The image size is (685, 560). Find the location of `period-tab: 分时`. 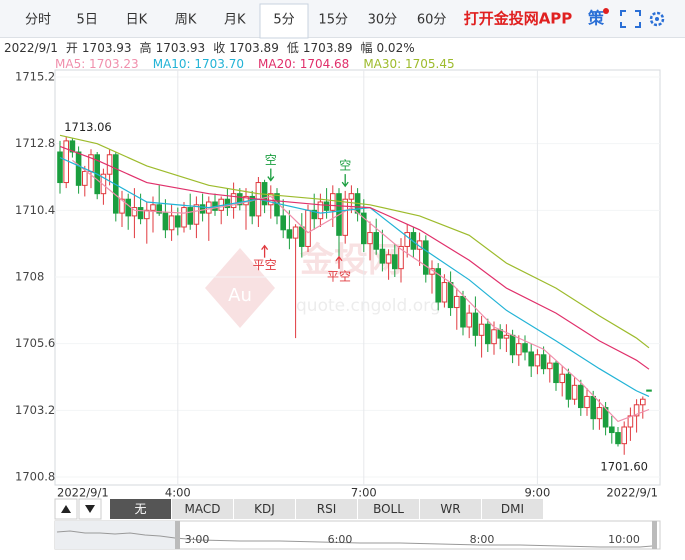

period-tab: 分时 is located at coordinates (38, 20).